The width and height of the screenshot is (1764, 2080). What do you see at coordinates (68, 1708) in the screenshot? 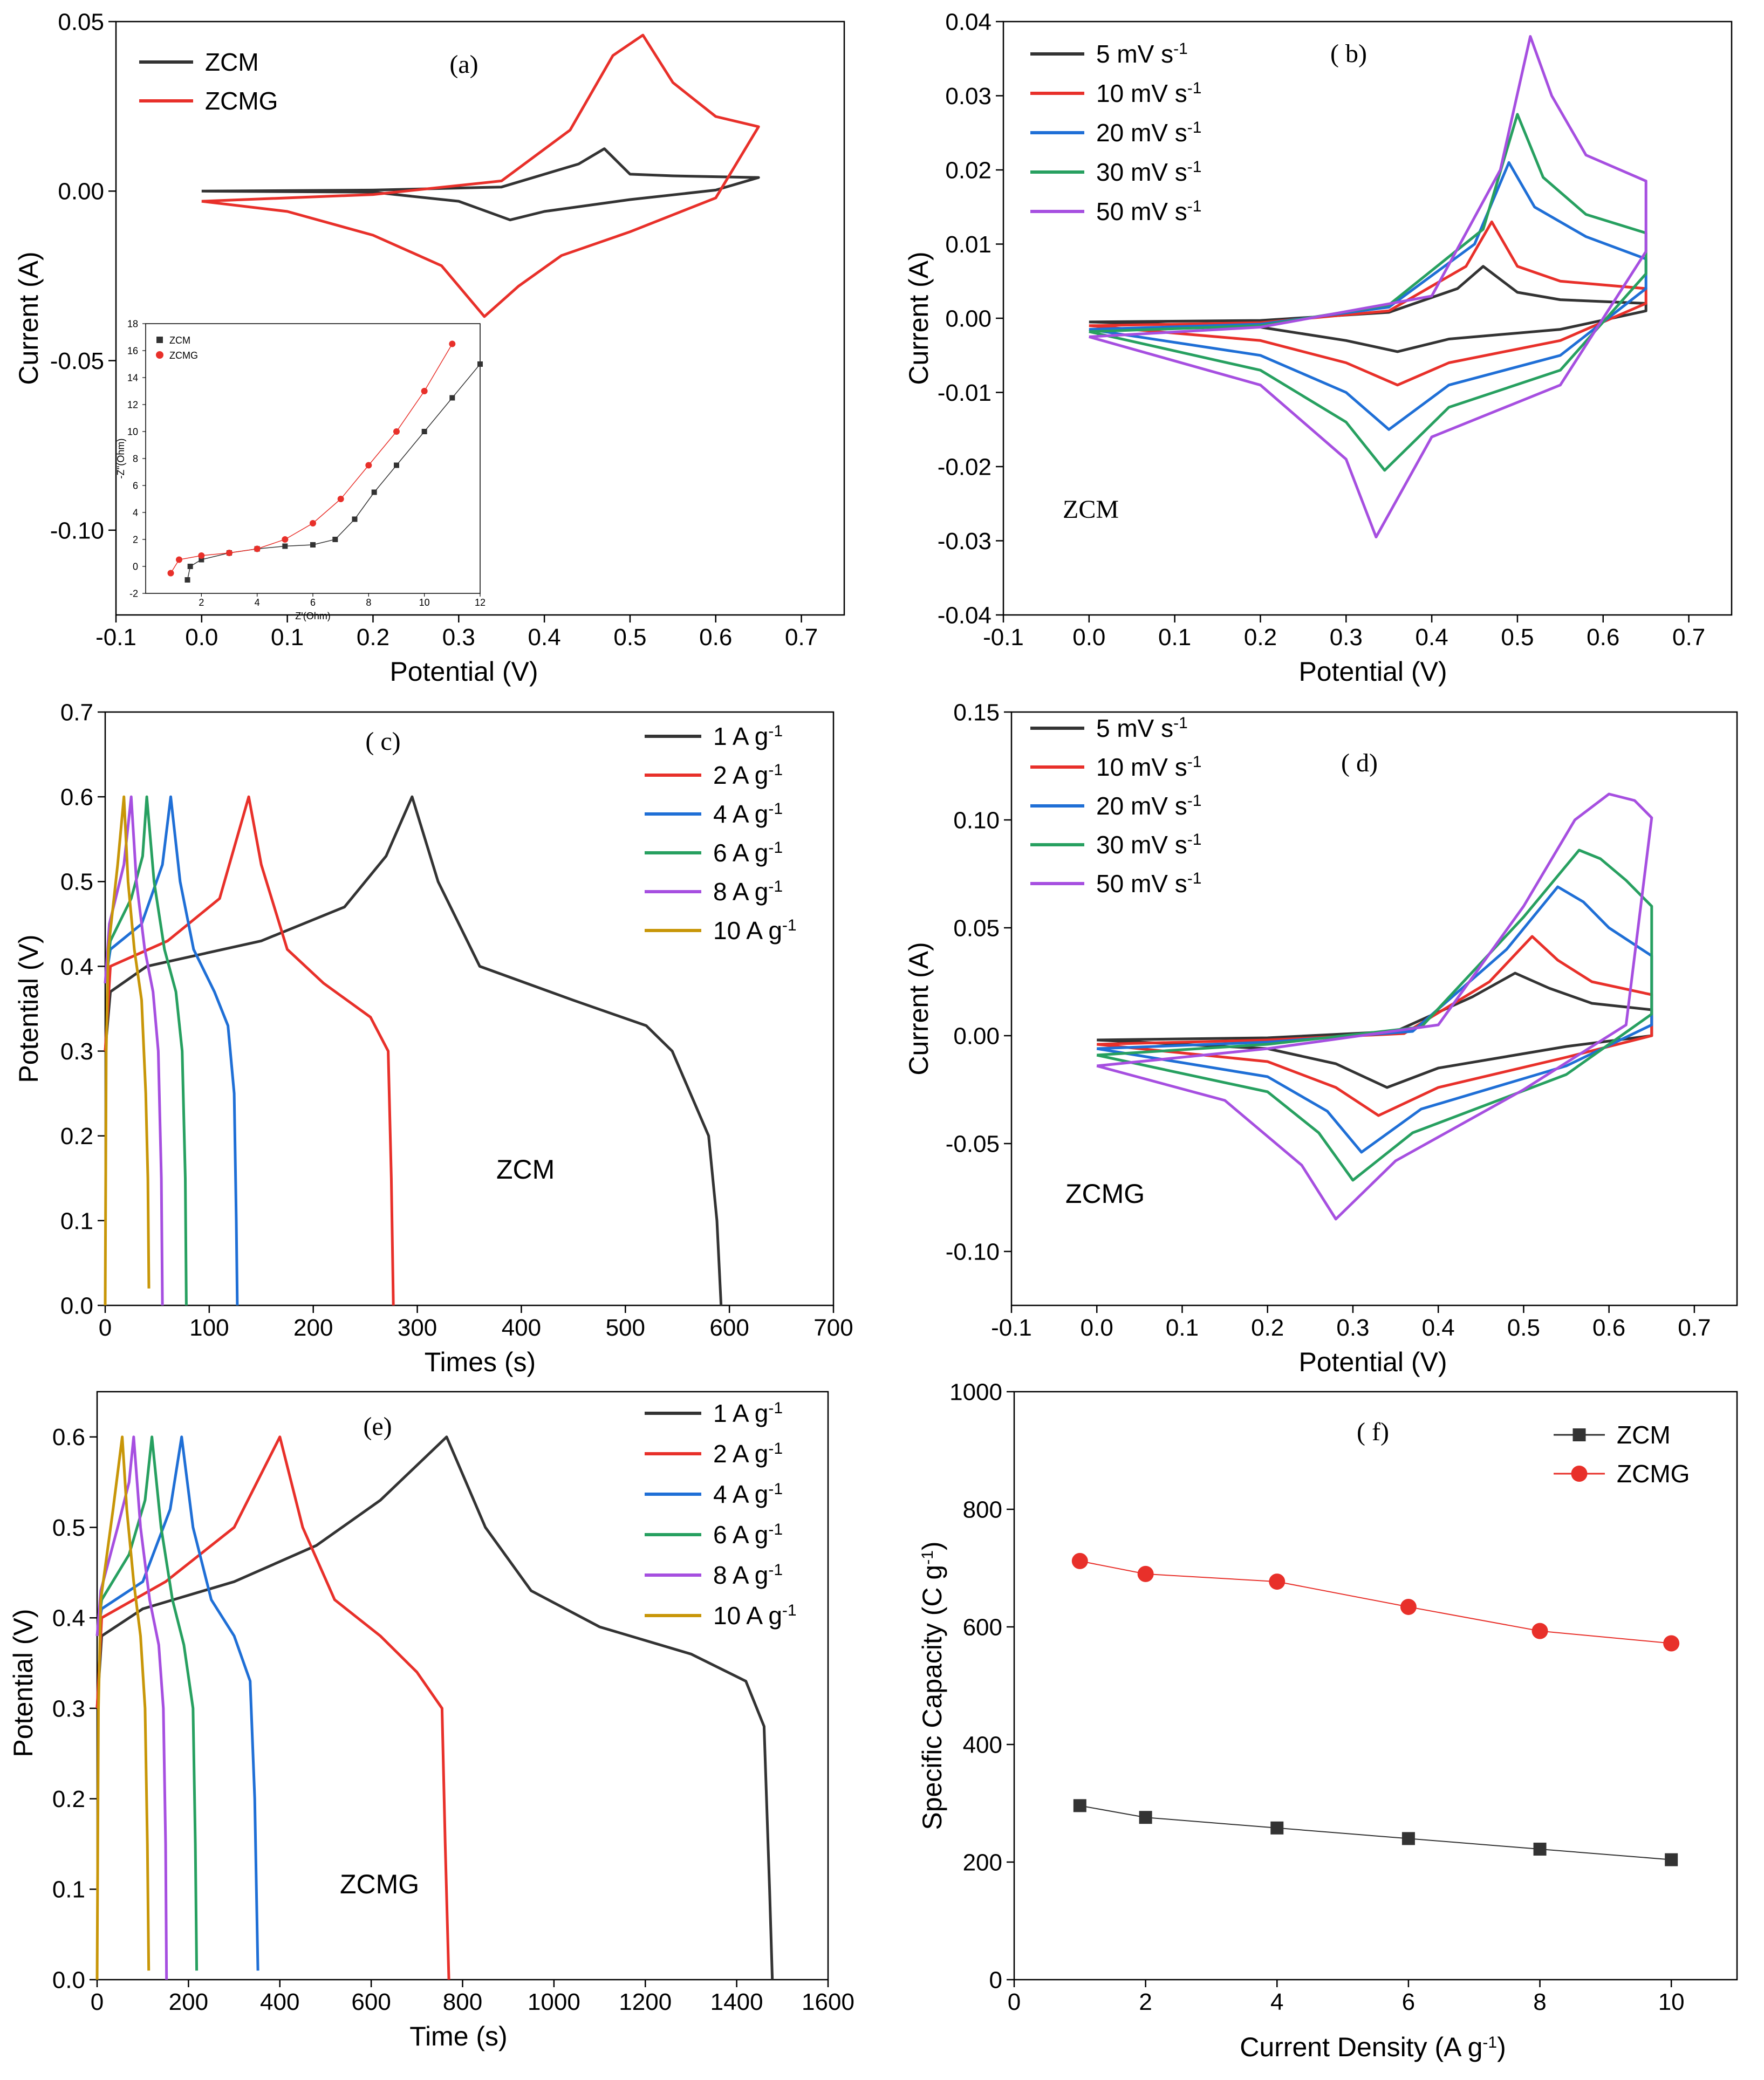
I see `panel-e-ytick-label: 0.3` at bounding box center [68, 1708].